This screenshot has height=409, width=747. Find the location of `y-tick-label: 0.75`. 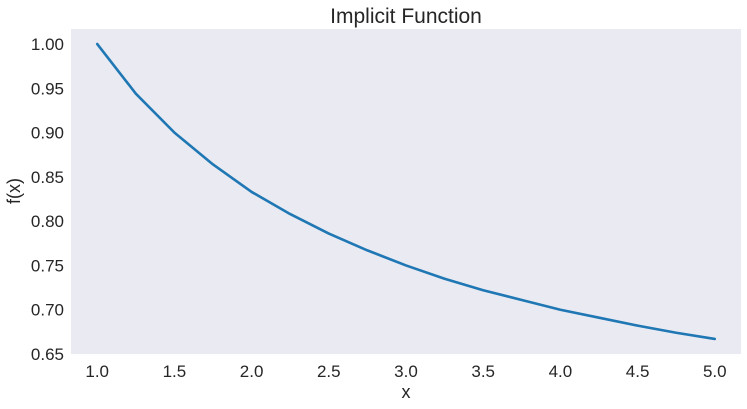

y-tick-label: 0.75 is located at coordinates (47, 265).